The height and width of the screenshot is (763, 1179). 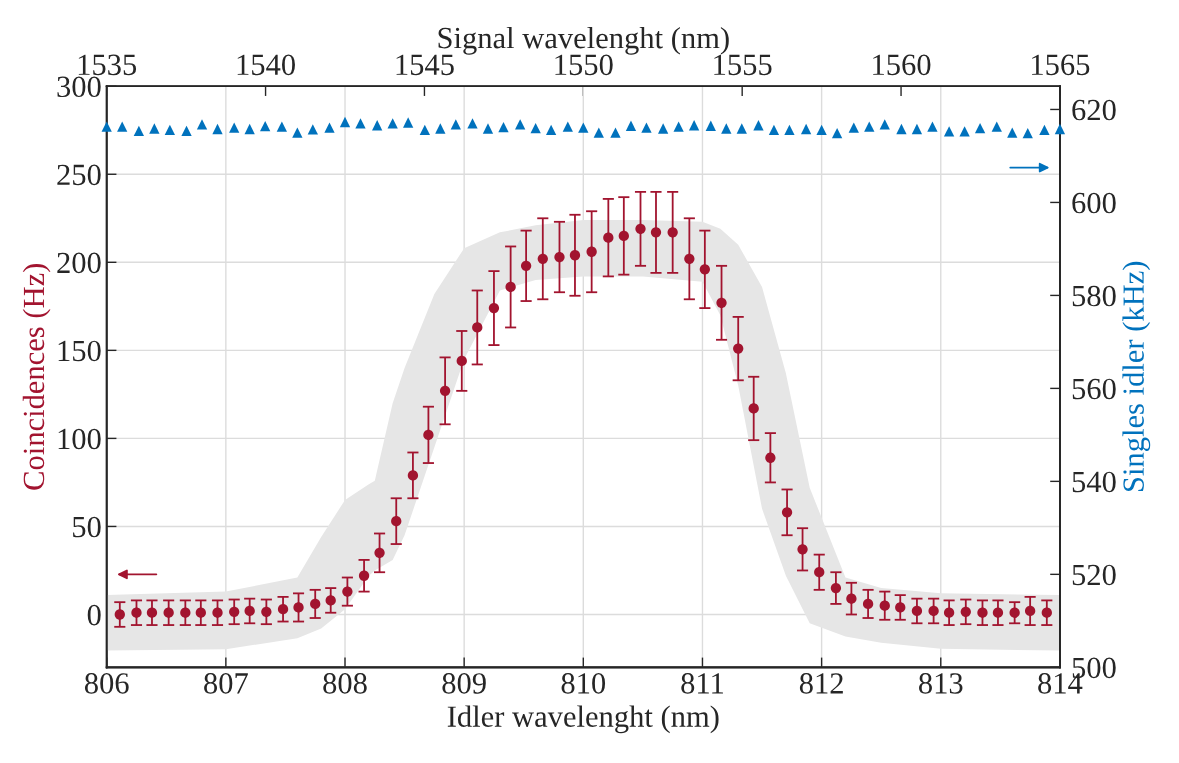 I want to click on y-tick-label: 250, so click(x=79, y=175).